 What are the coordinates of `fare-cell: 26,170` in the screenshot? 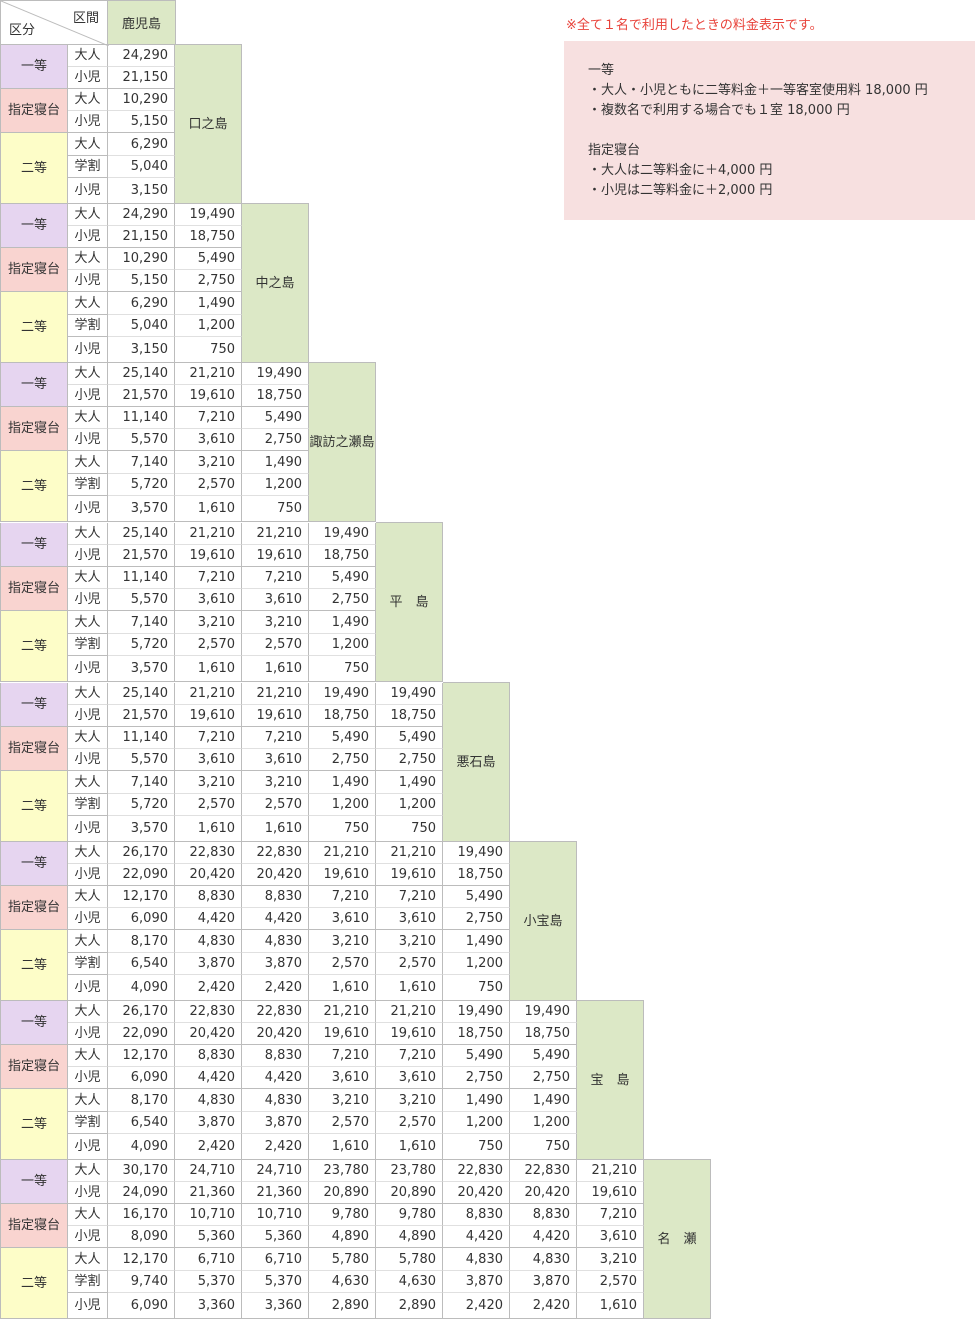 It's located at (141, 1012).